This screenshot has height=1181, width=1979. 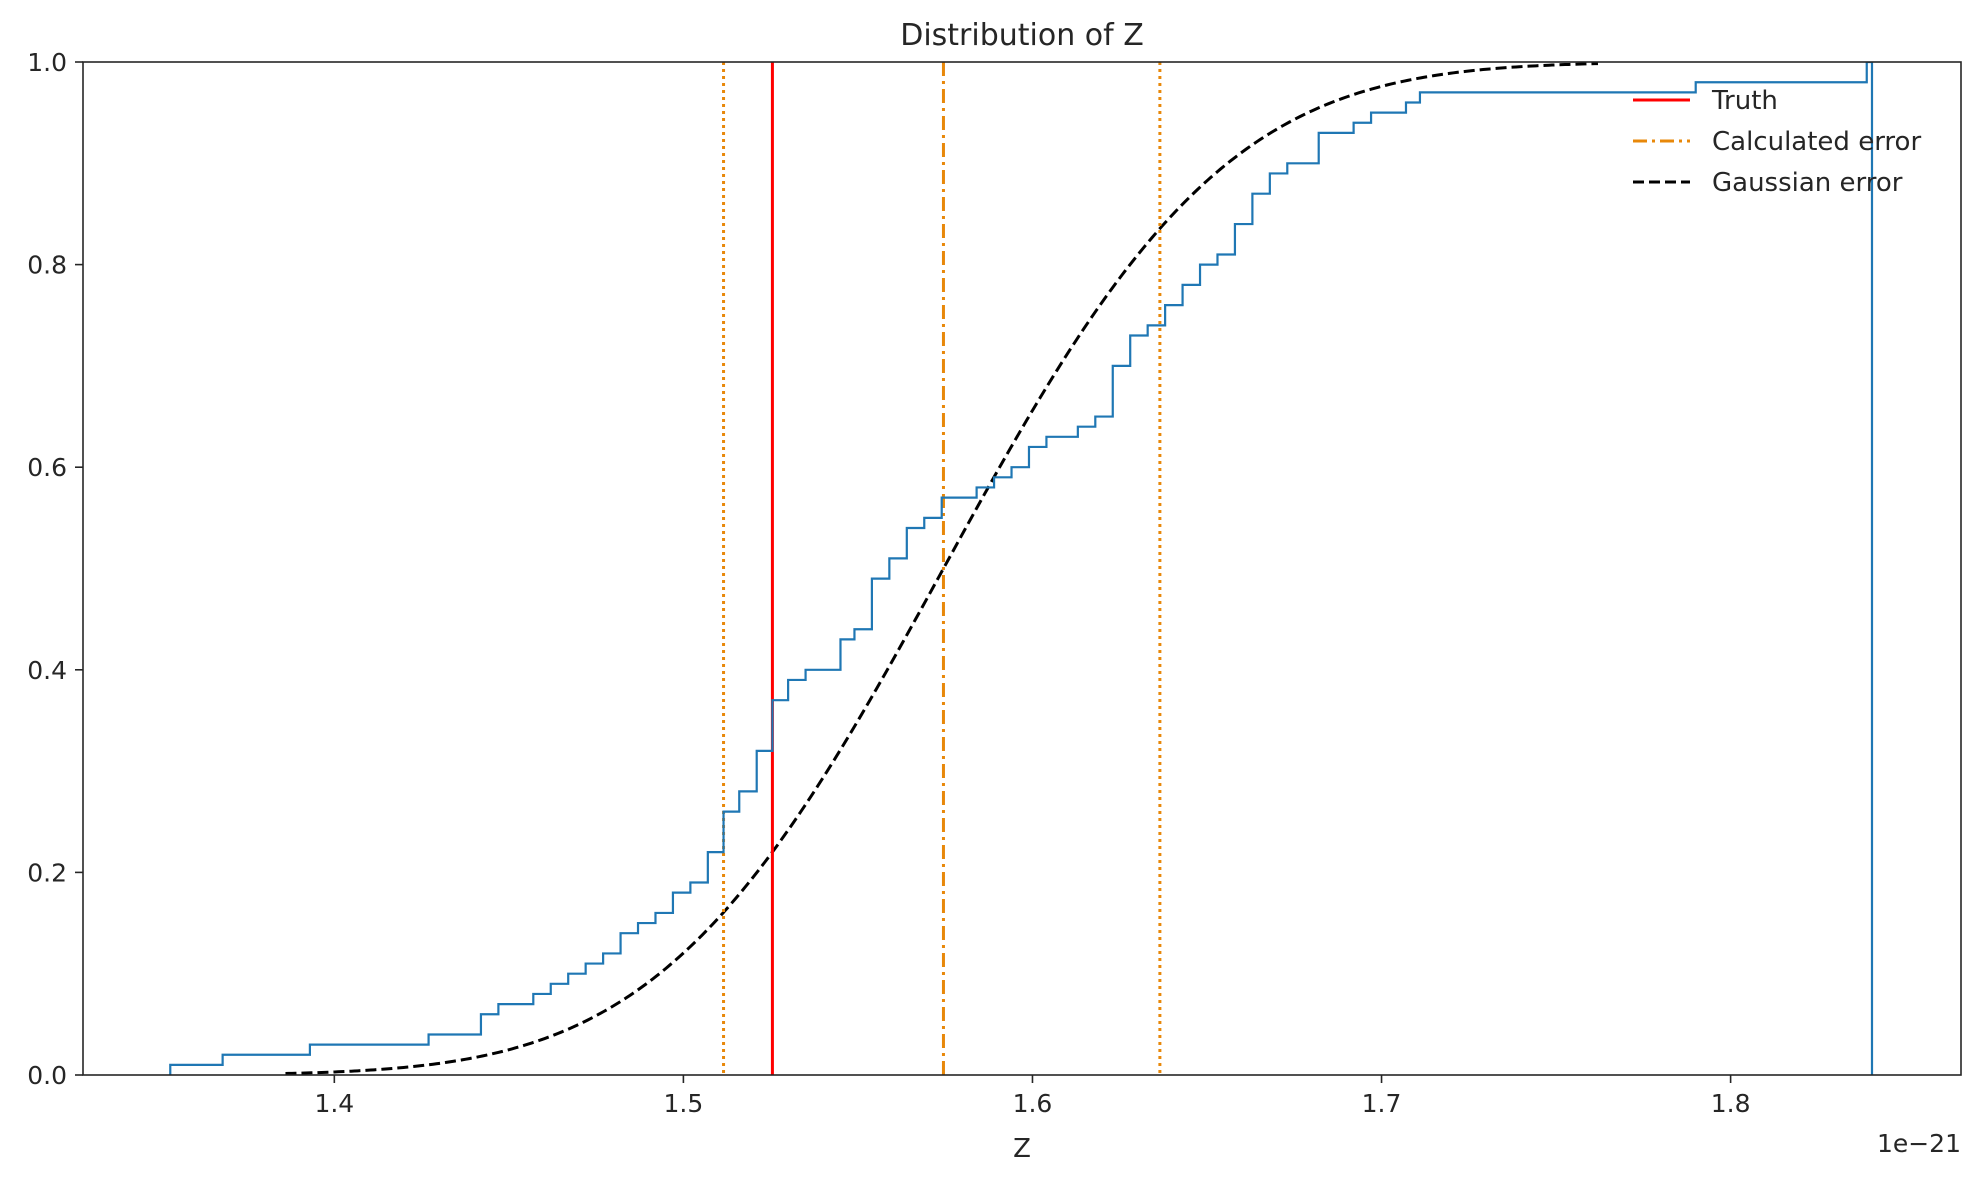 I want to click on x-tick-label: 1.7, so click(x=1382, y=1103).